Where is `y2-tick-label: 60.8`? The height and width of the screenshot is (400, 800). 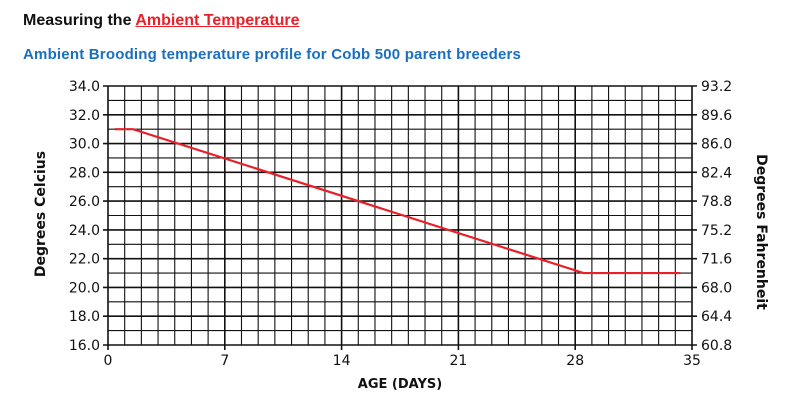
y2-tick-label: 60.8 is located at coordinates (716, 346).